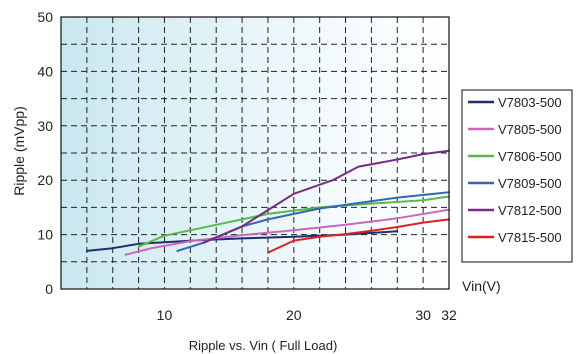 This screenshot has width=581, height=354. I want to click on y-tick-label: 30, so click(45, 126).